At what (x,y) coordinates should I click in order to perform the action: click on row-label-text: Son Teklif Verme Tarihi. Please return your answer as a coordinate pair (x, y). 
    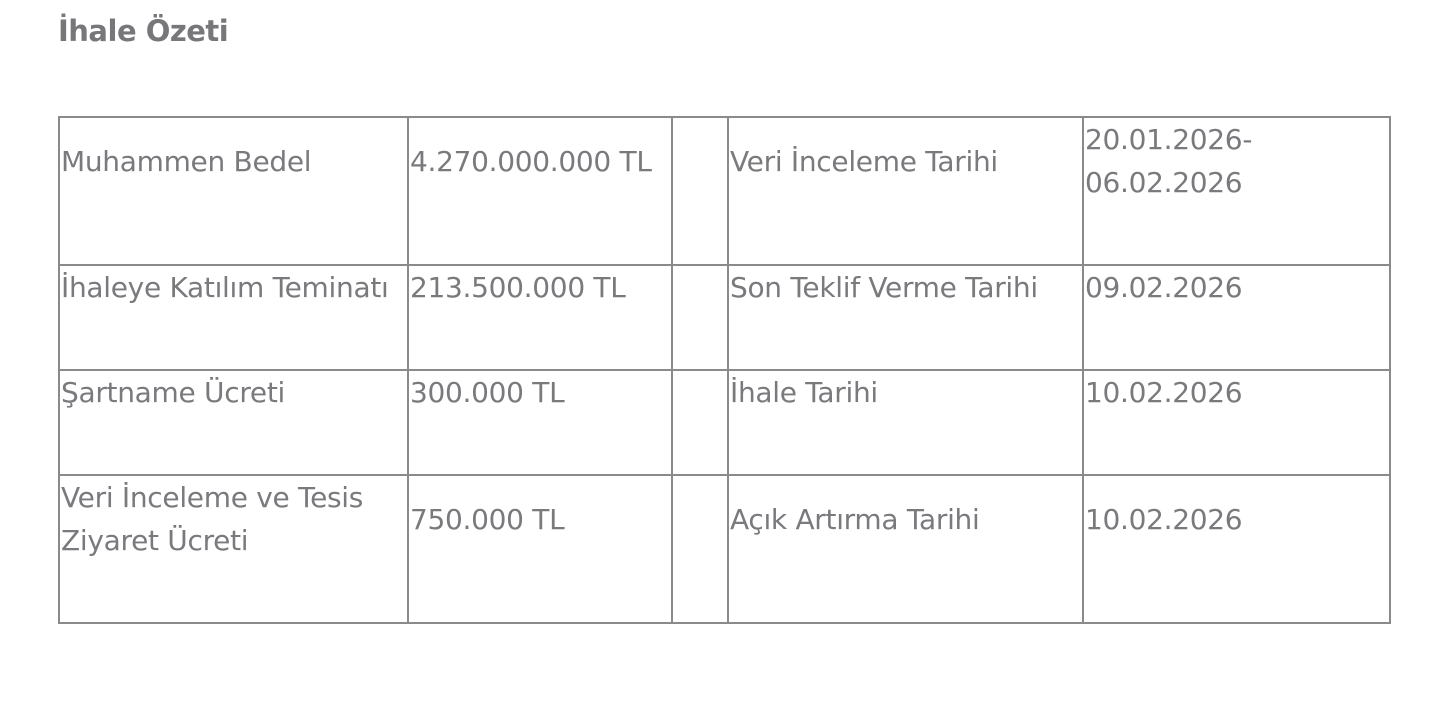
    Looking at the image, I should click on (884, 287).